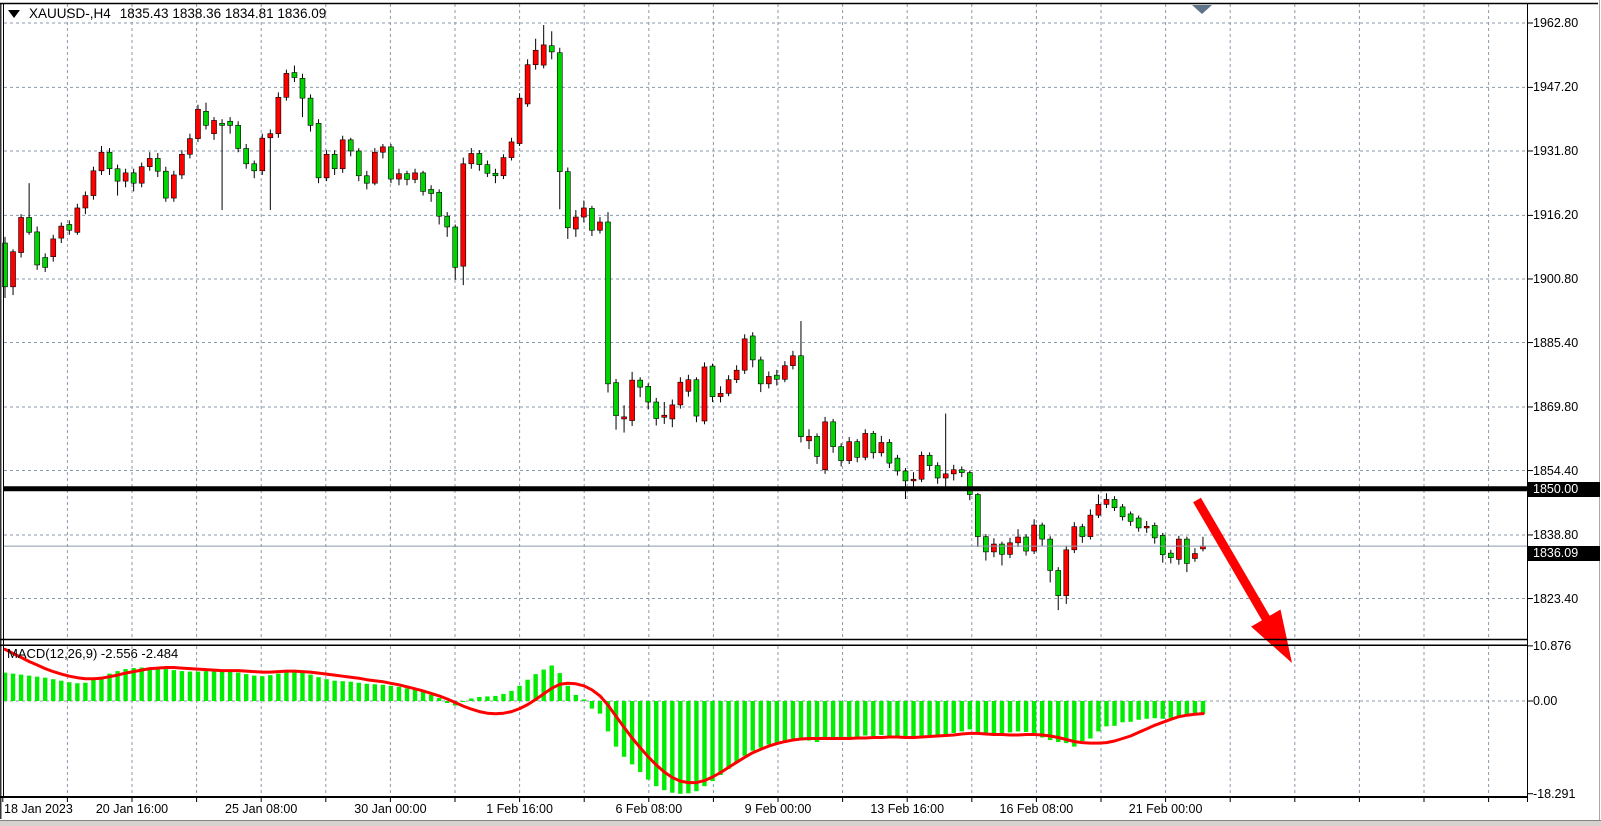 The image size is (1601, 826). What do you see at coordinates (1202, 9) in the screenshot?
I see `chart-shift-marker-icon` at bounding box center [1202, 9].